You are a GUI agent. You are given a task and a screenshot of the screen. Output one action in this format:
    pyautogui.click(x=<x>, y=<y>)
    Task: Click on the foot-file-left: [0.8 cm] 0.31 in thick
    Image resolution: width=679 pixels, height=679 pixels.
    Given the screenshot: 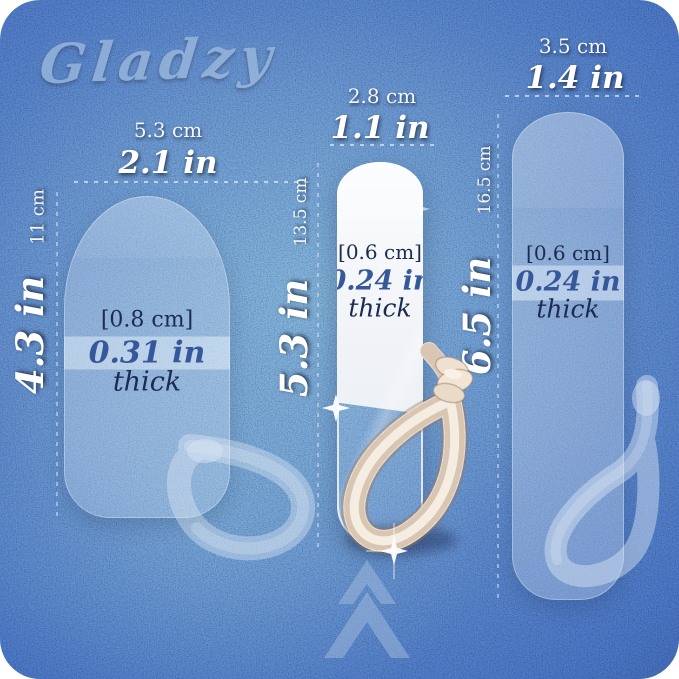 What is the action you would take?
    pyautogui.click(x=147, y=357)
    